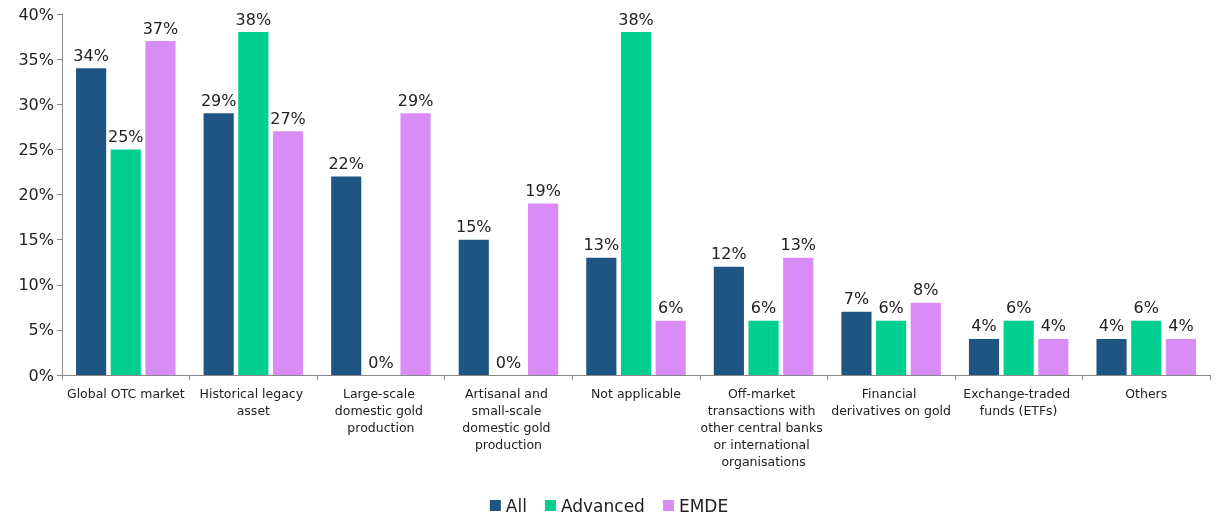 This screenshot has height=521, width=1218. I want to click on legend-label: All, so click(516, 505).